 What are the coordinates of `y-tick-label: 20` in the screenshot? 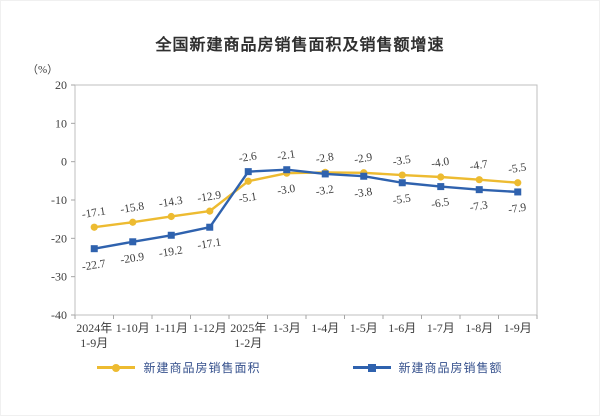 It's located at (61, 85).